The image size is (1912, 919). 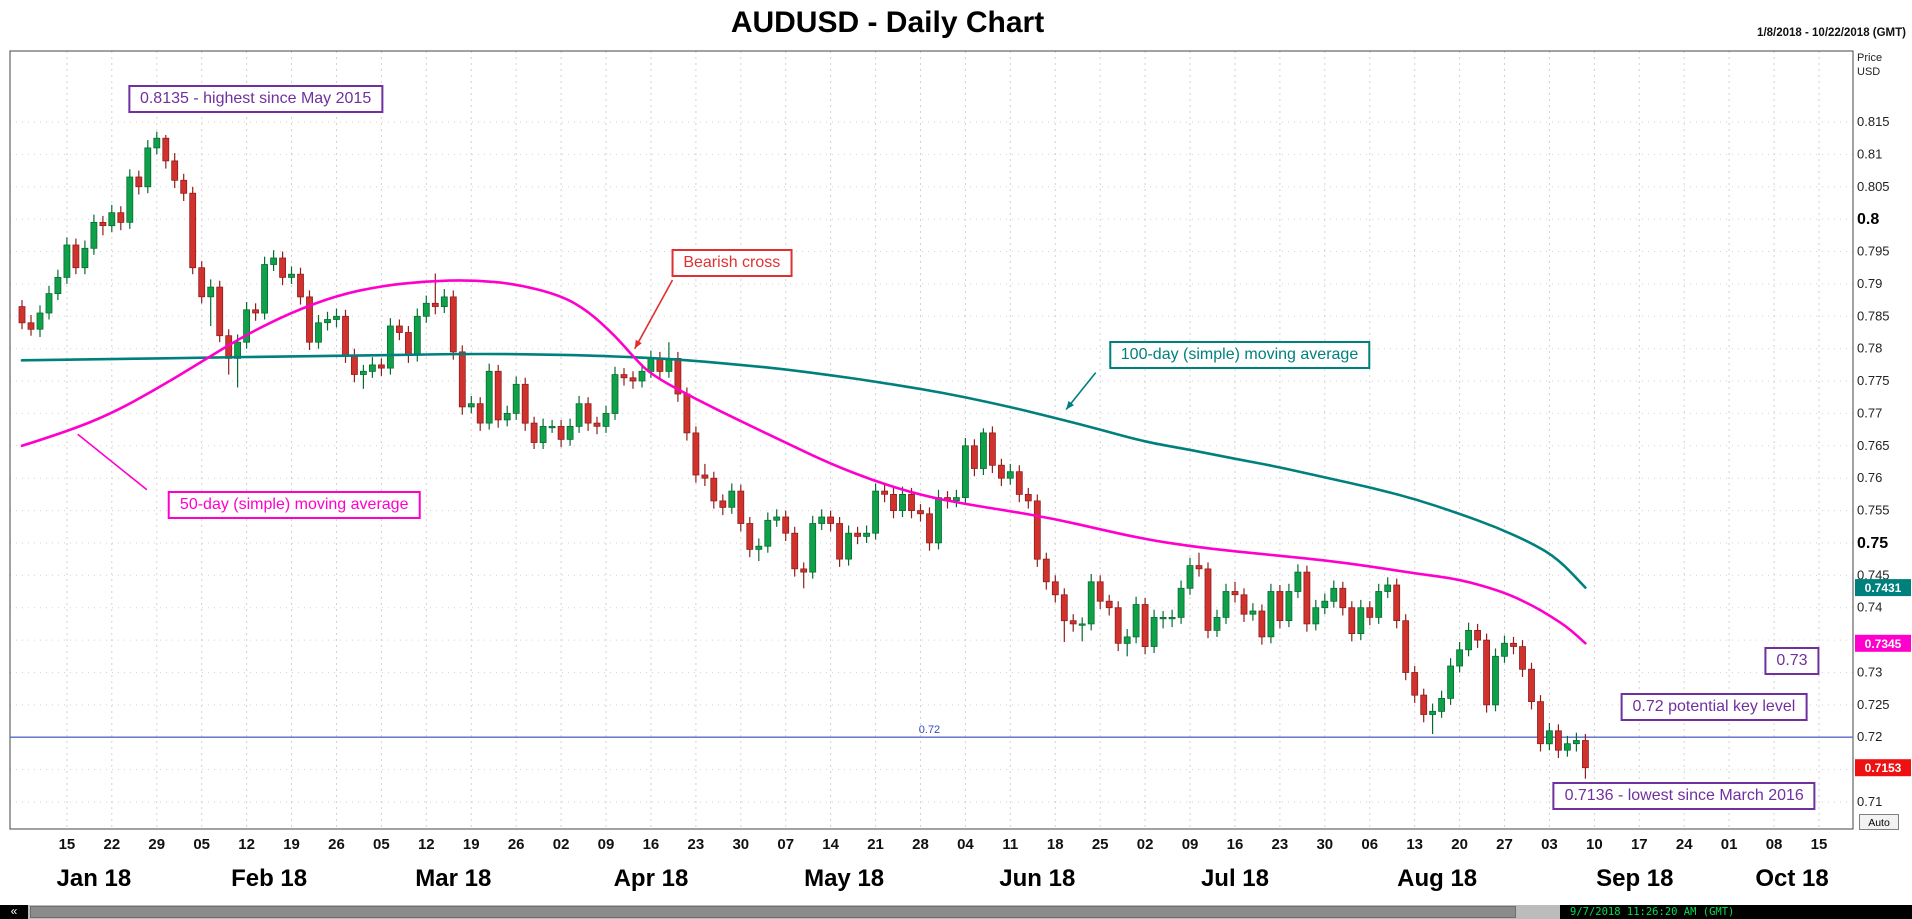 I want to click on svg-text: Jan 18, so click(x=94, y=878).